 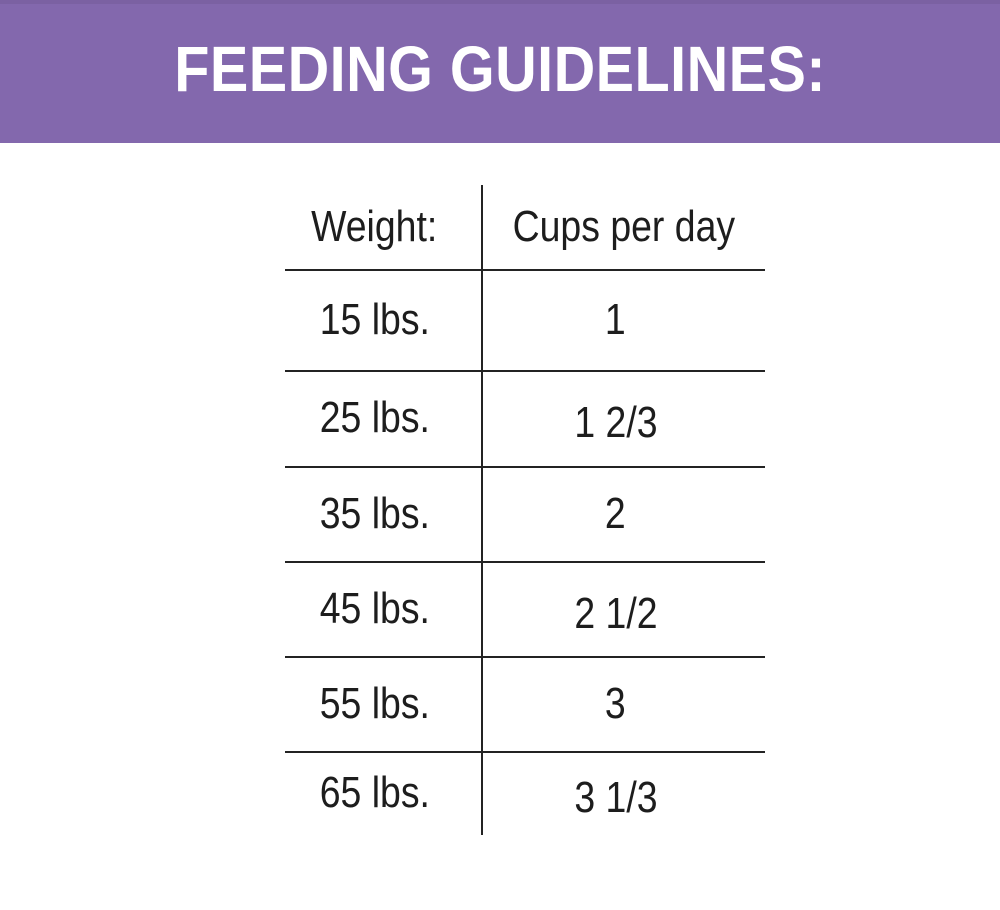 I want to click on table-row: 45 lbs. 2 1/2, so click(x=525, y=608).